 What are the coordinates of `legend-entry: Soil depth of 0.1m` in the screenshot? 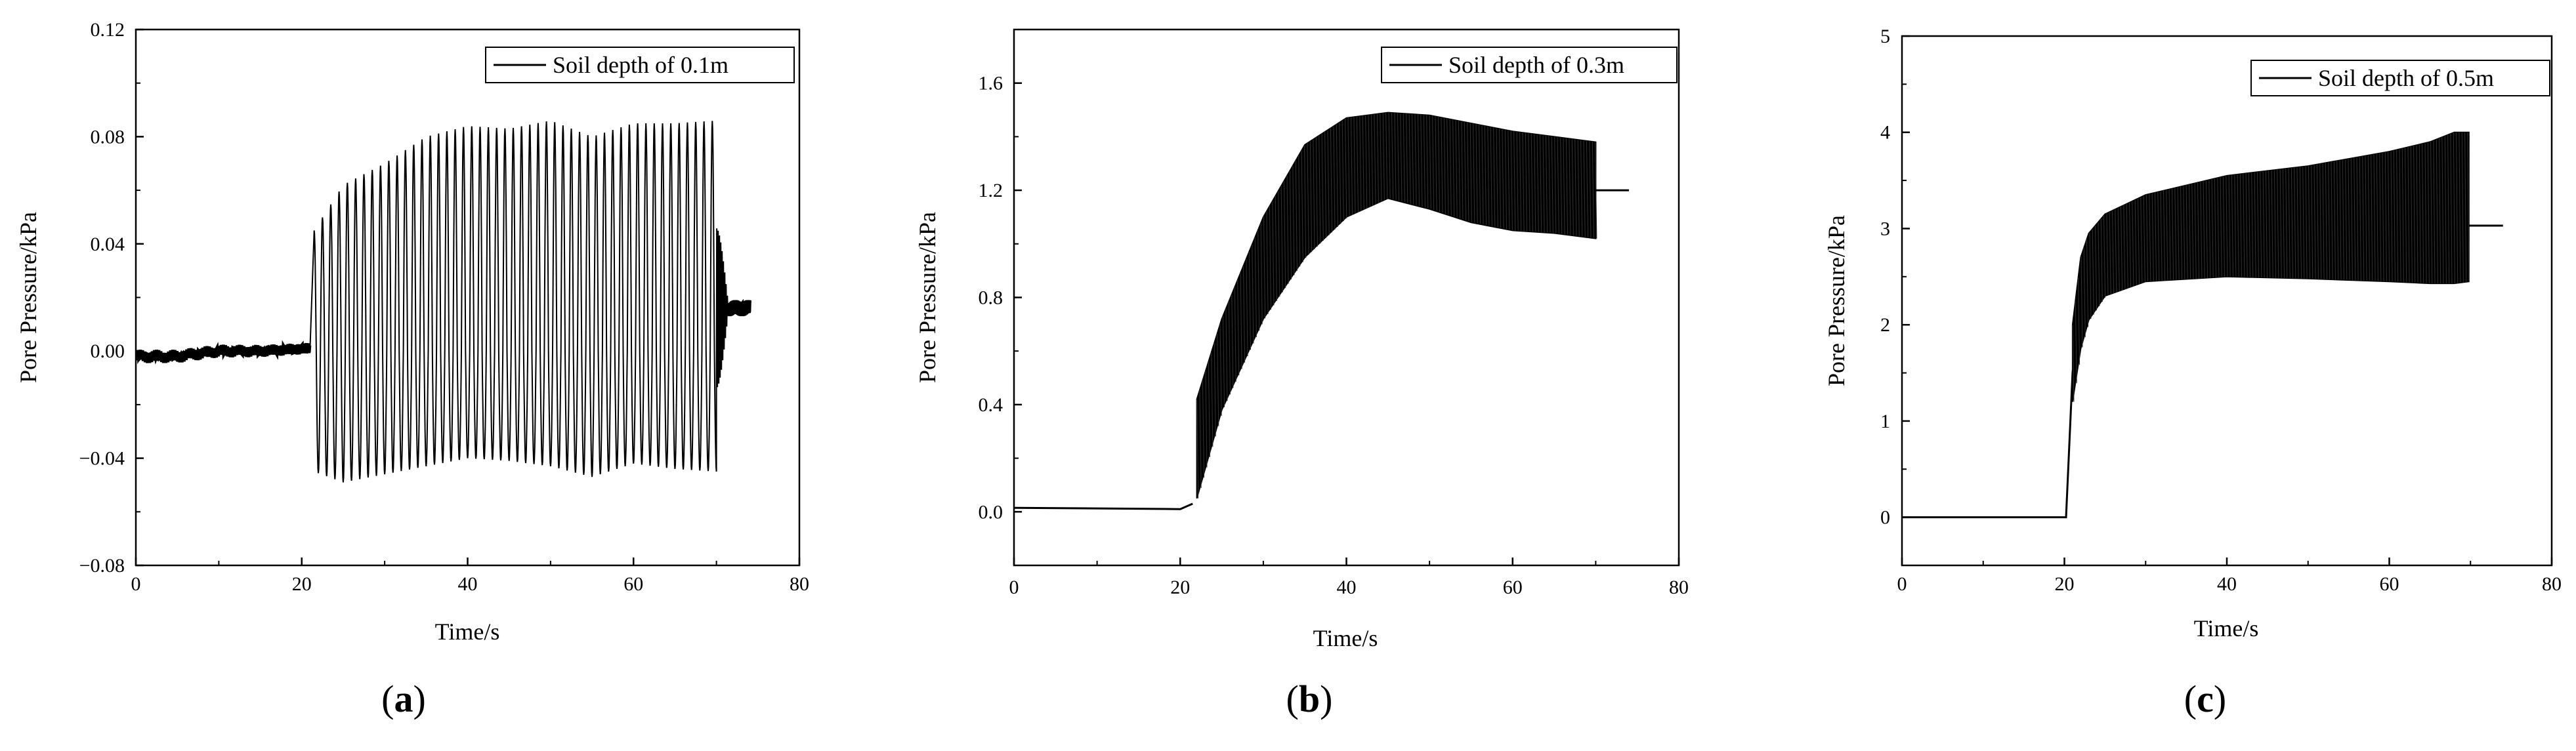 It's located at (640, 65).